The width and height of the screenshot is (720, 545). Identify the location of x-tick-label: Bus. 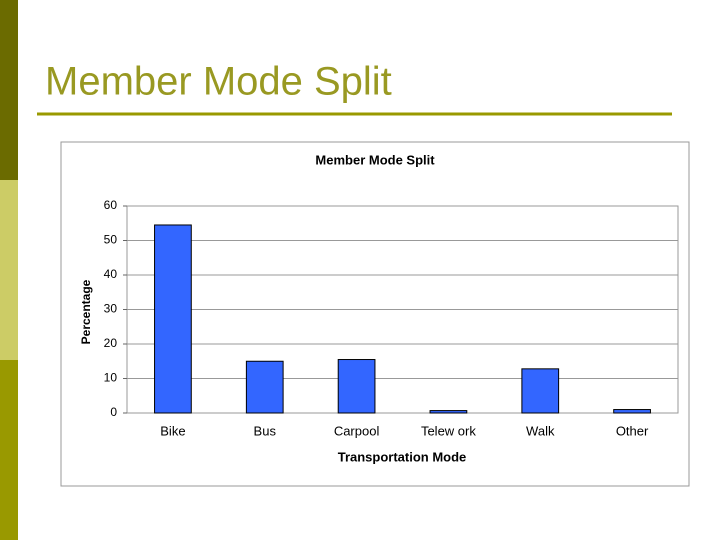
(265, 430).